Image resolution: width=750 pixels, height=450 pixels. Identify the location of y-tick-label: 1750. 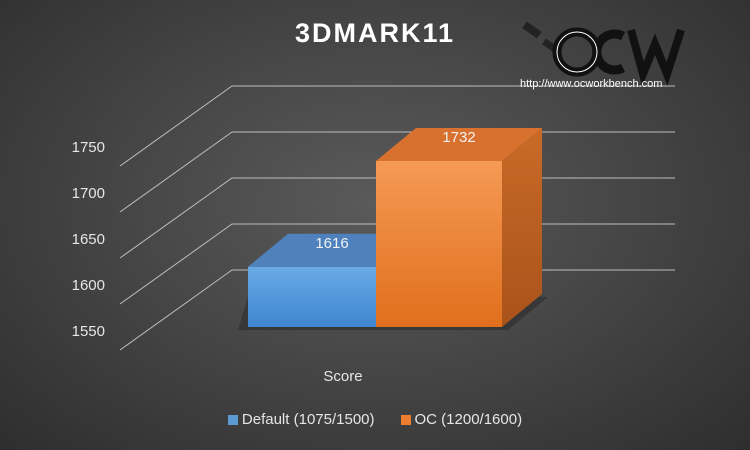
(88, 147).